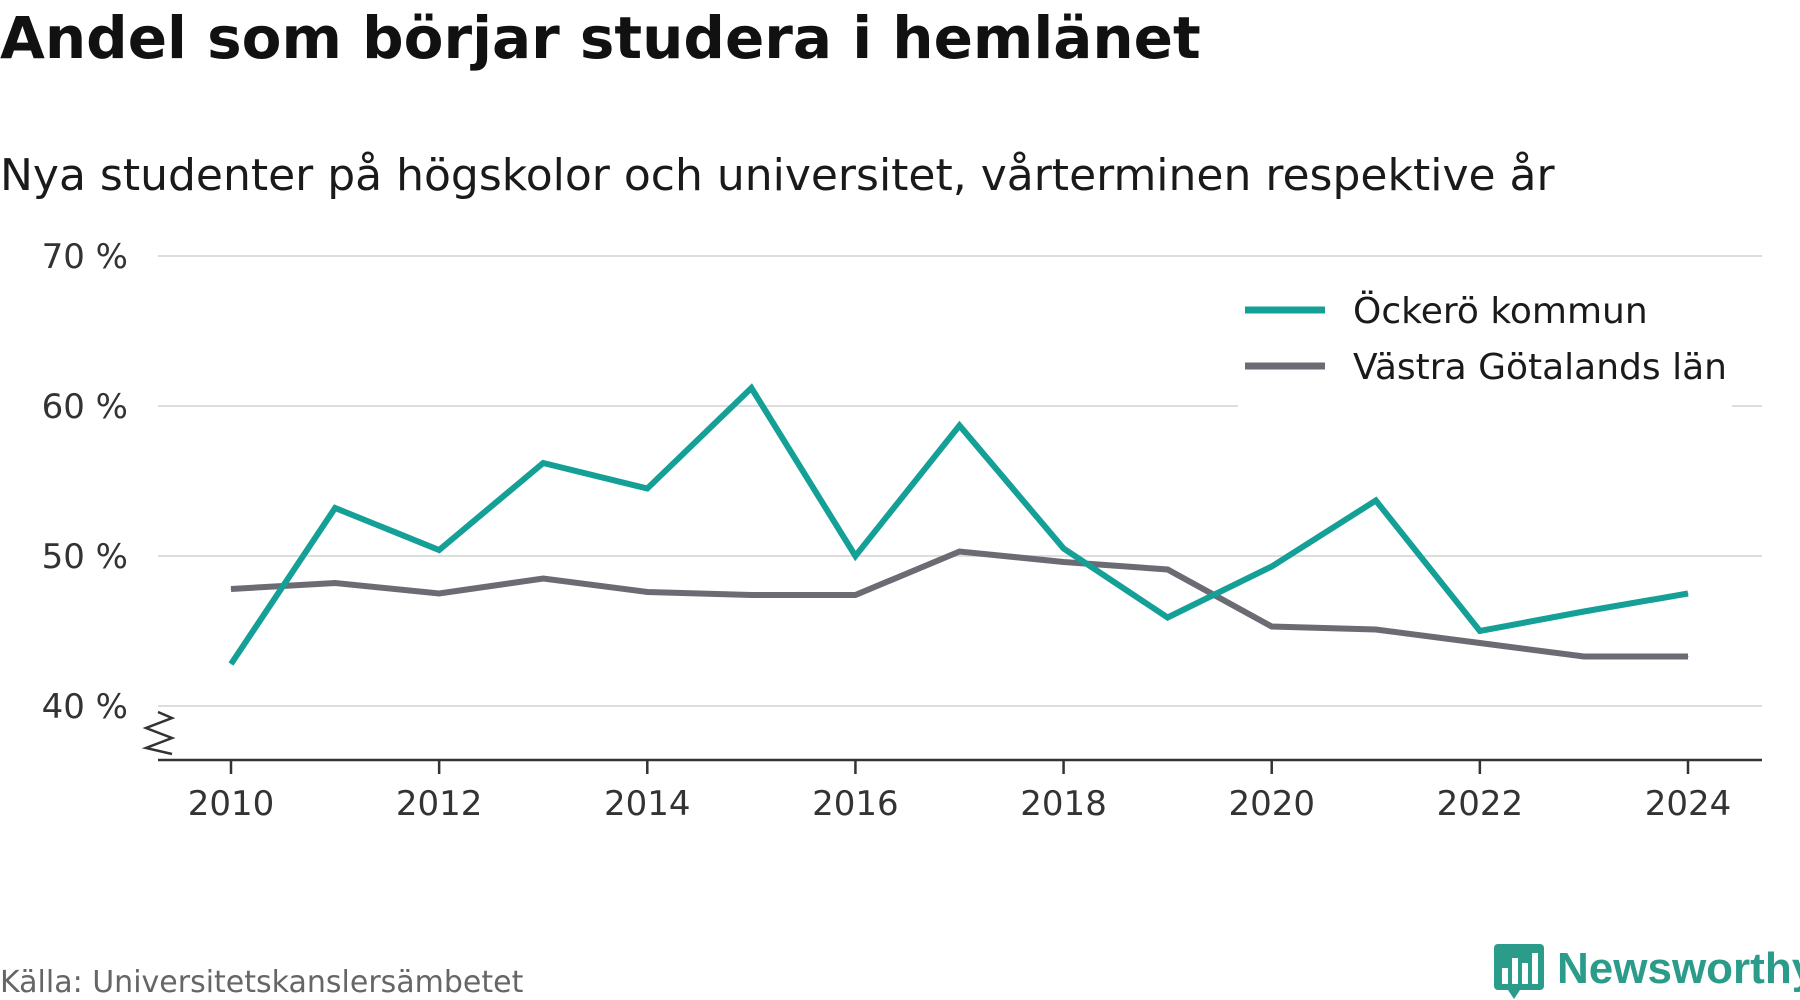 The image size is (1800, 1000). I want to click on legend: Öckerö kommun Västra Götalands län, so click(1485, 341).